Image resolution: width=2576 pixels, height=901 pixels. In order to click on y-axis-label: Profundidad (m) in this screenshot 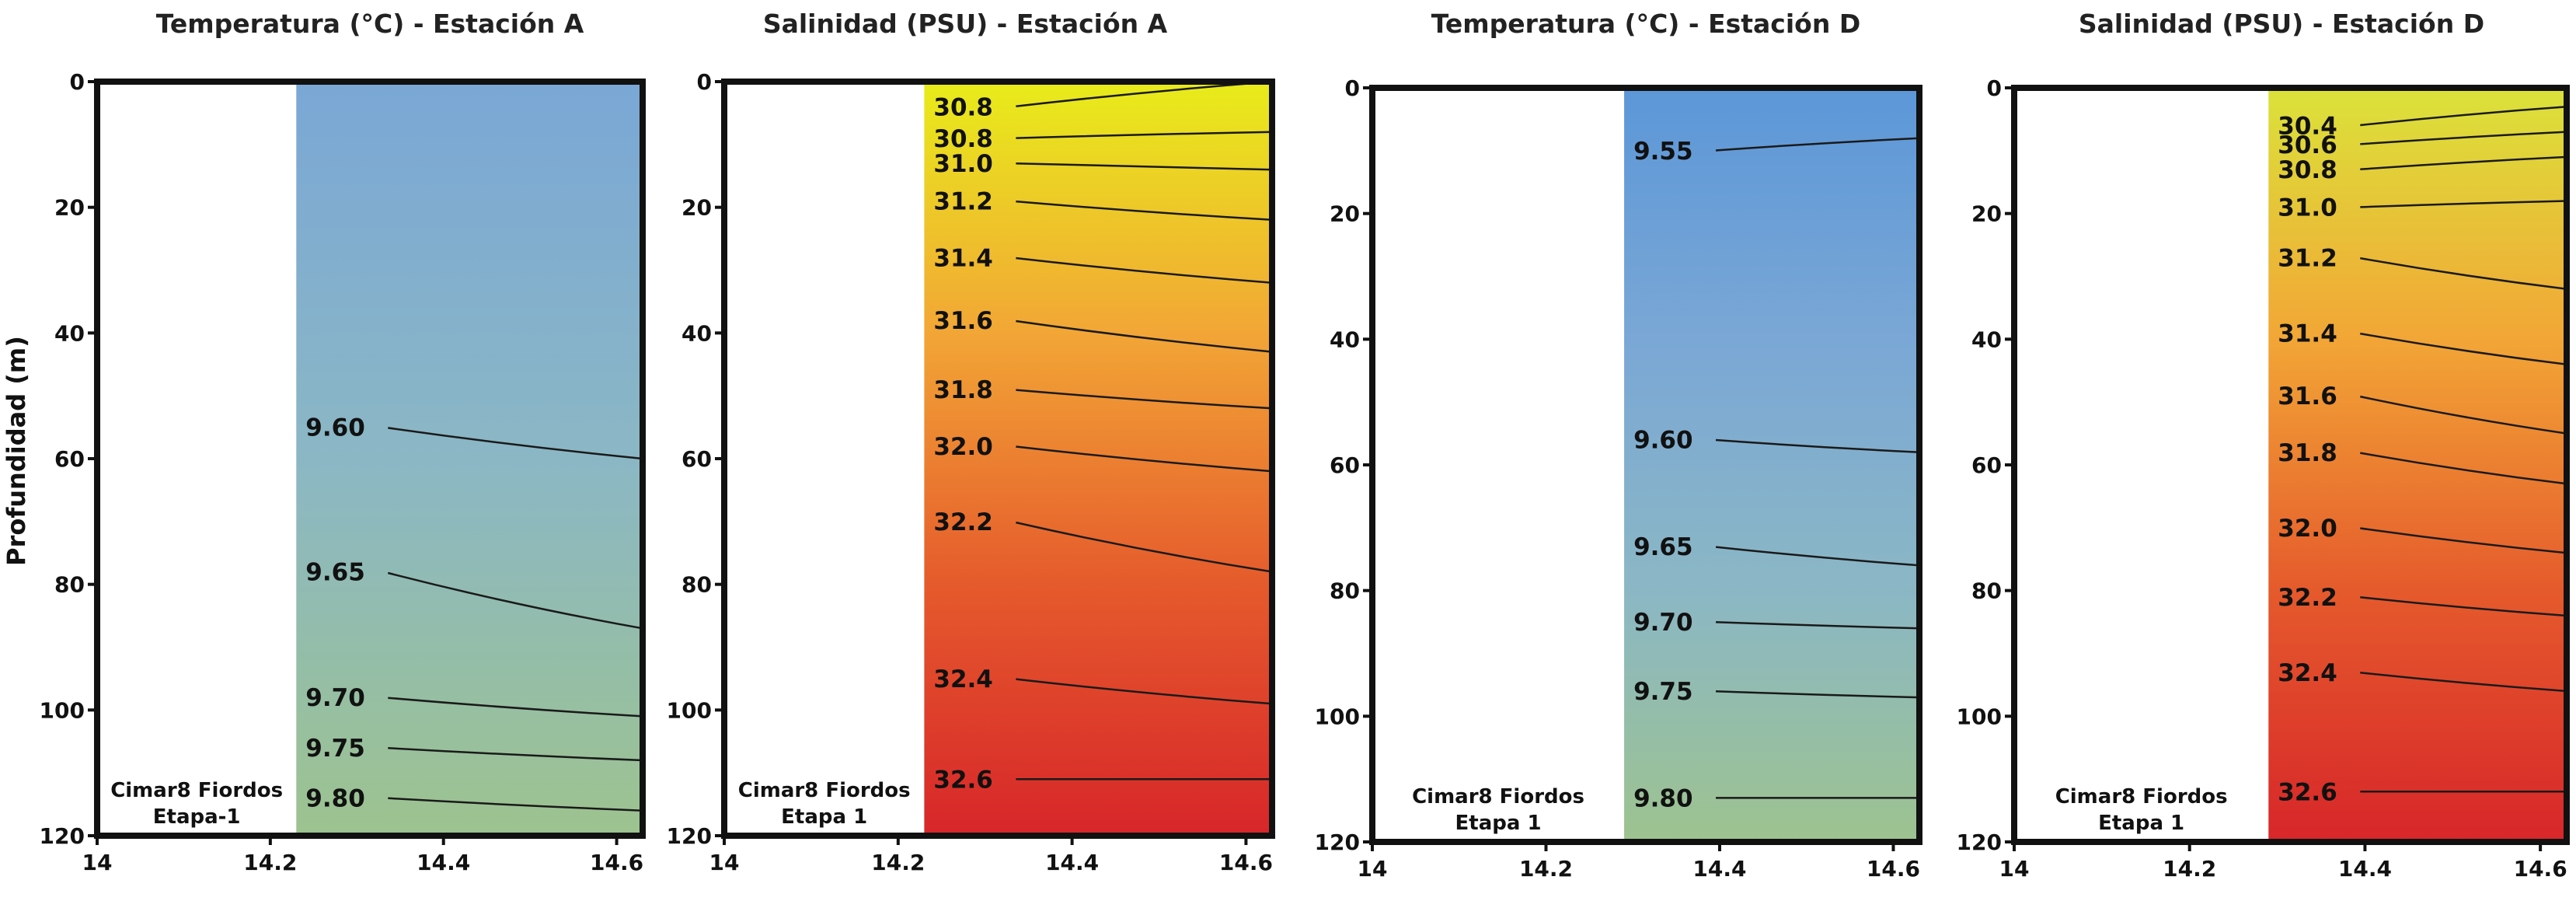, I will do `click(16, 451)`.